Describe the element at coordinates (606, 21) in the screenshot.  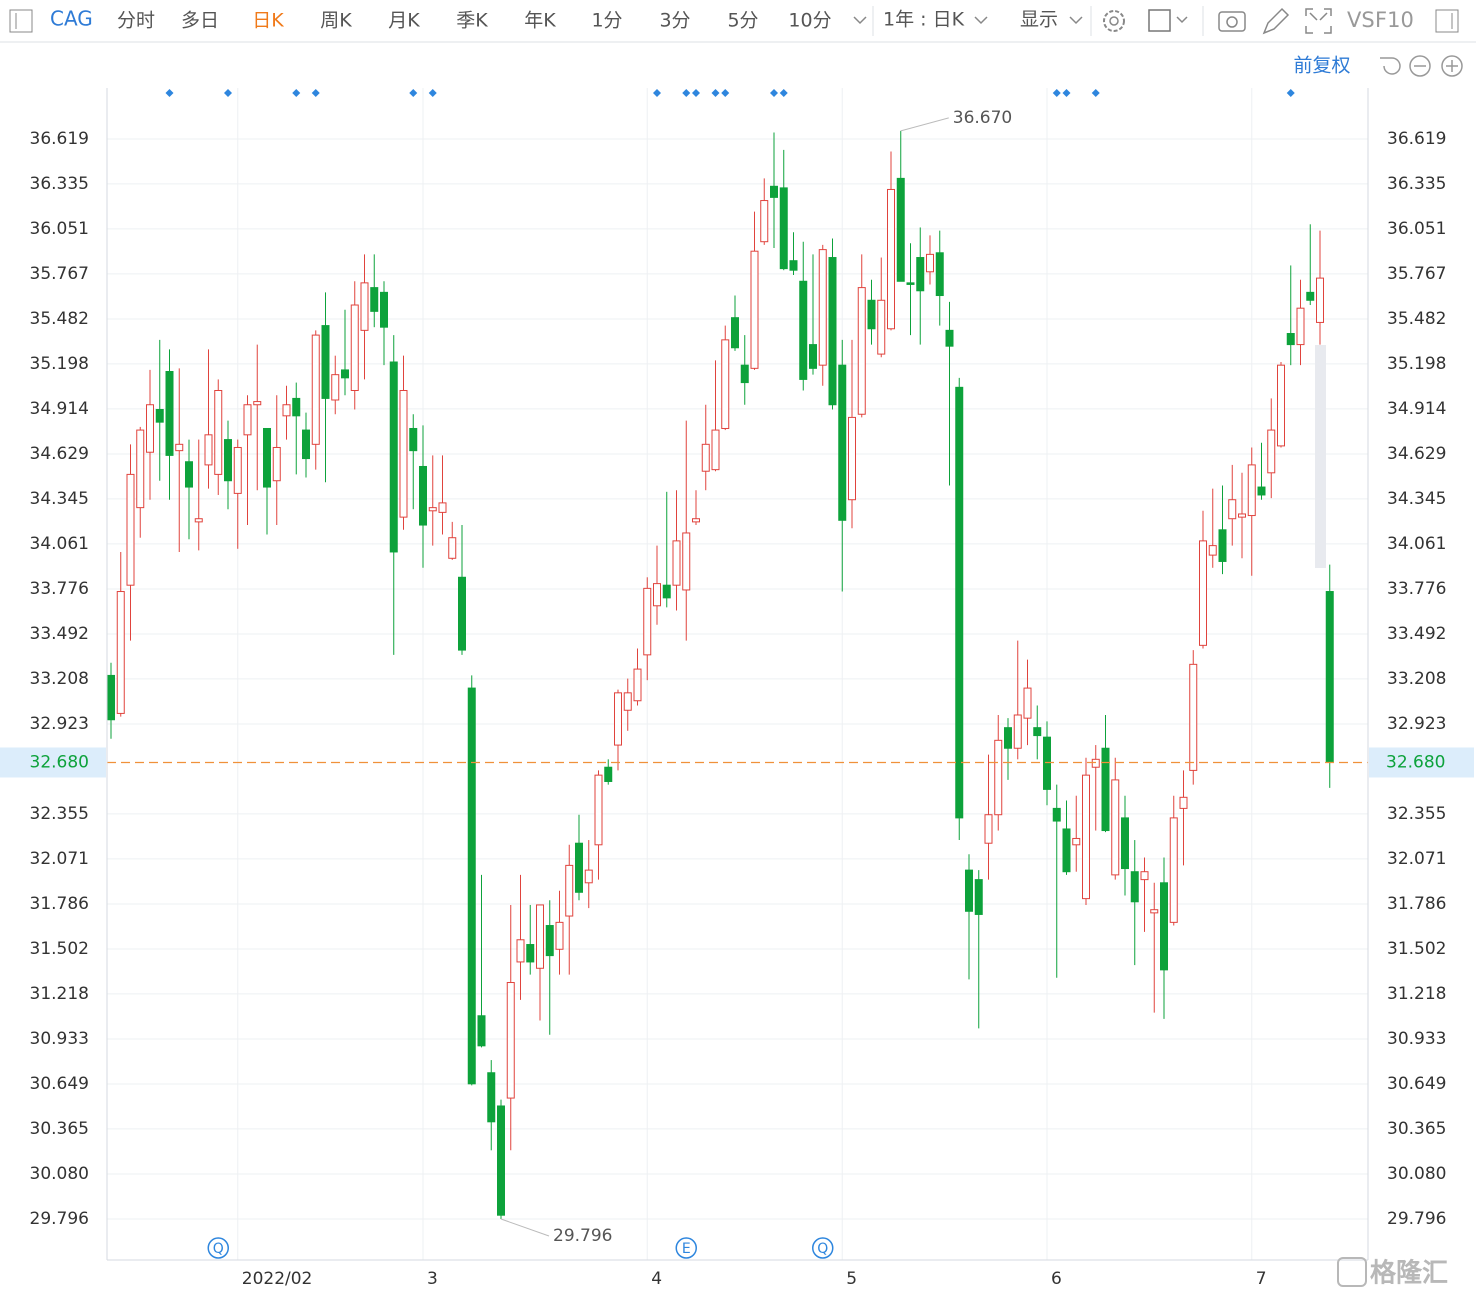
I see `period-tab: 1分` at that location.